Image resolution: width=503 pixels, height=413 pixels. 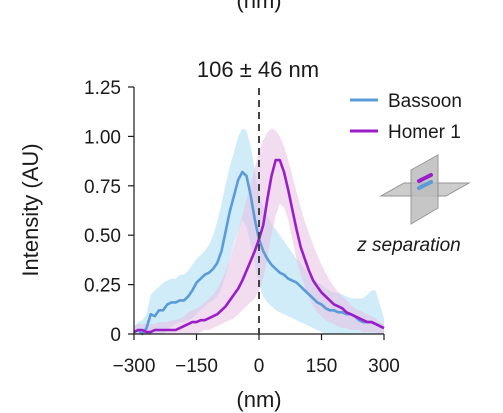 What do you see at coordinates (102, 137) in the screenshot?
I see `y-tick-label: 1.00` at bounding box center [102, 137].